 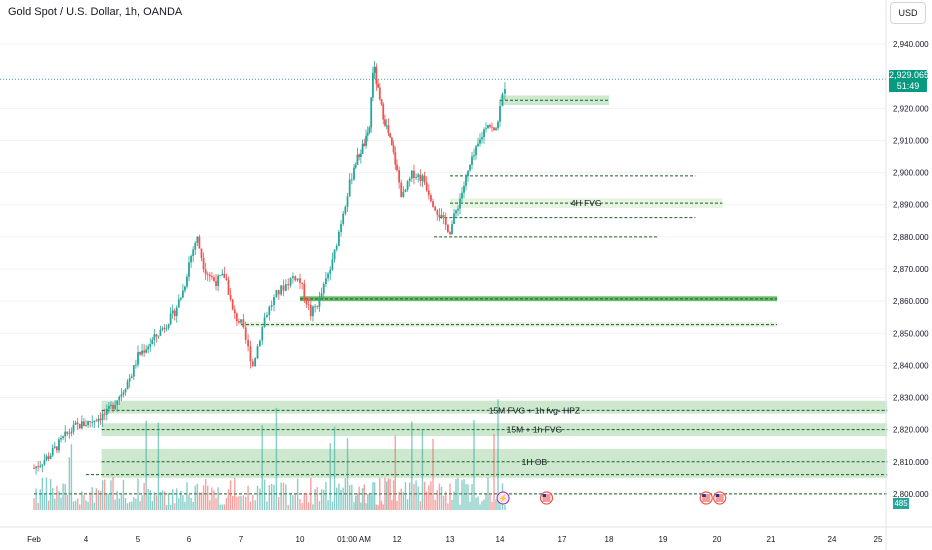 I want to click on zone-label: 15M FVG + 1h fvg- HPZ, so click(x=534, y=410).